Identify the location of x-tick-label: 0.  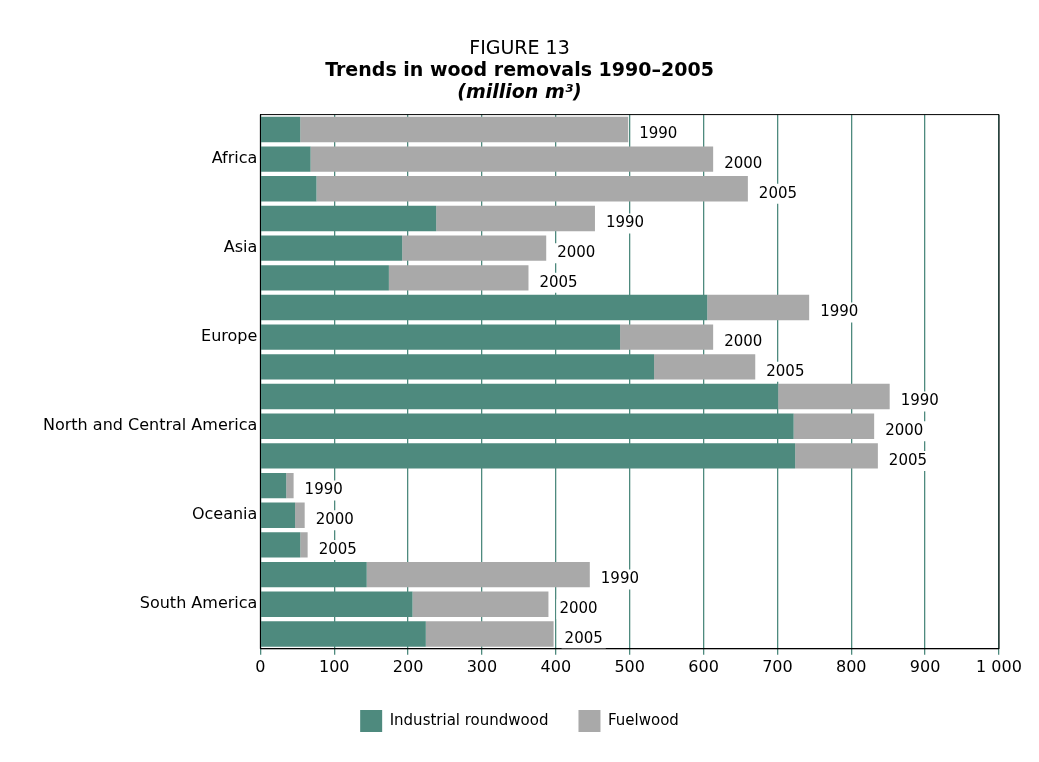
(260, 666).